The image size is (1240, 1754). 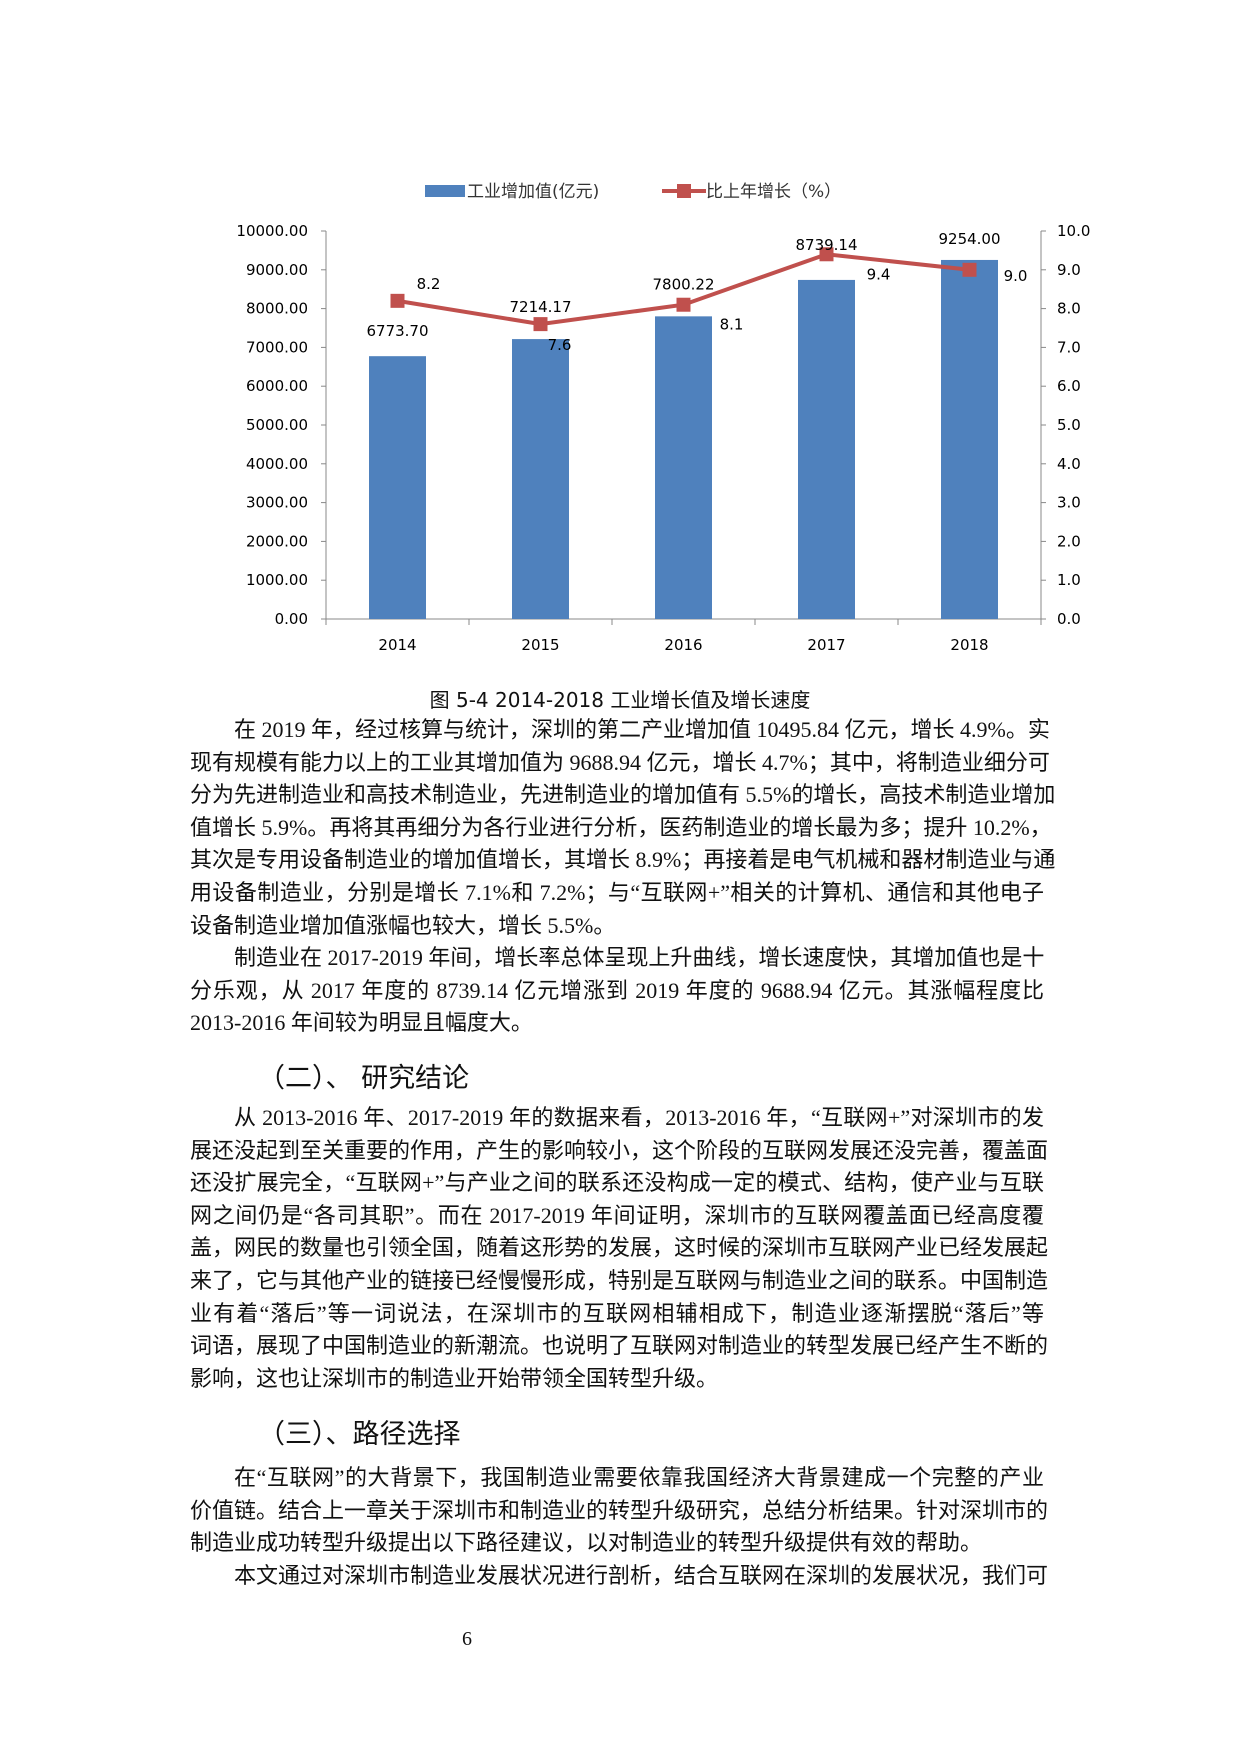 I want to click on left-tick-label: 10000.00, so click(x=272, y=231).